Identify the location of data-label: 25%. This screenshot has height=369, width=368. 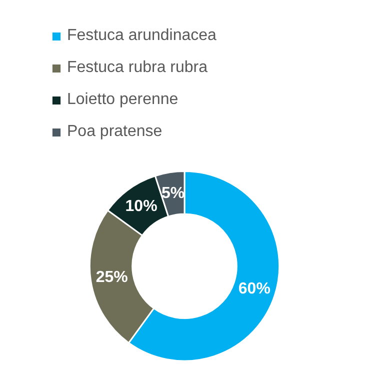
(112, 277).